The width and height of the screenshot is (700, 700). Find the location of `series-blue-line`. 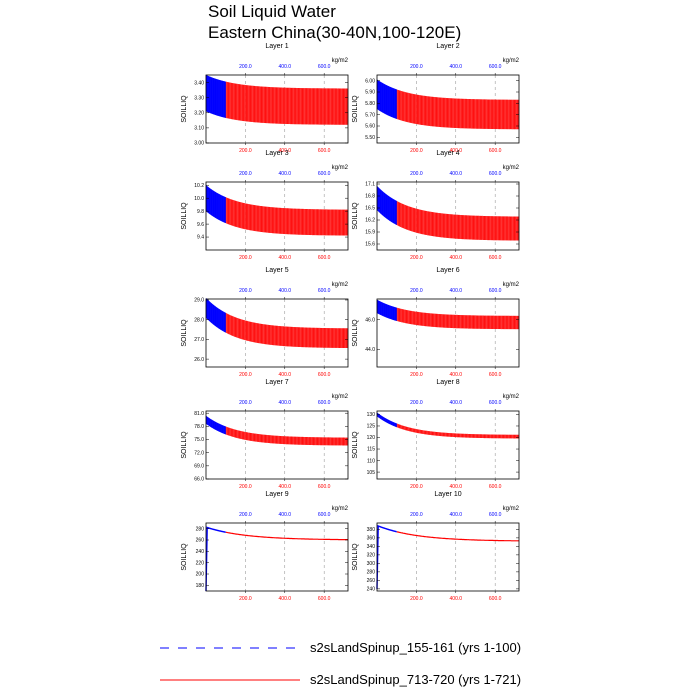

series-blue-line is located at coordinates (386, 556).